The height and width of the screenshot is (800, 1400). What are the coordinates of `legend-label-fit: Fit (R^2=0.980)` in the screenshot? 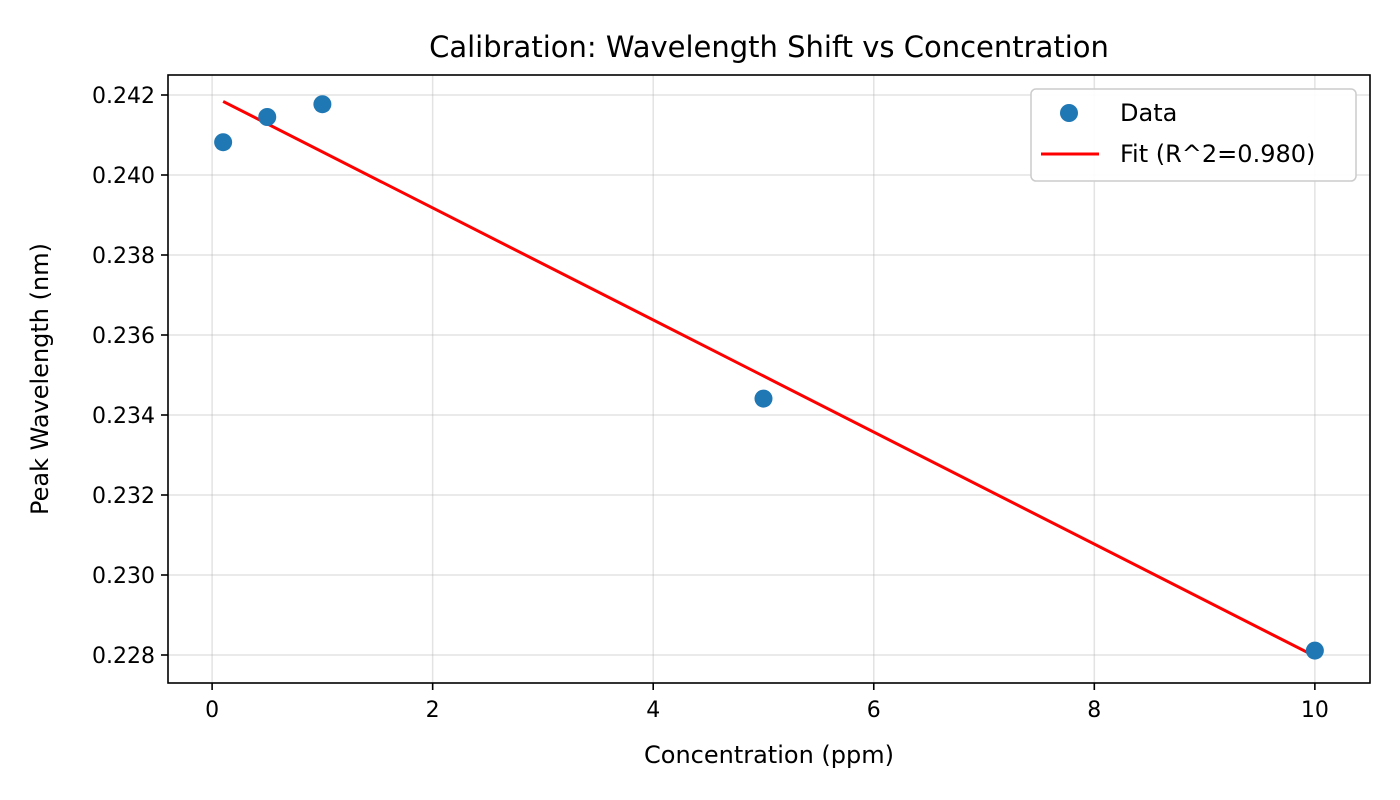 It's located at (1217, 154).